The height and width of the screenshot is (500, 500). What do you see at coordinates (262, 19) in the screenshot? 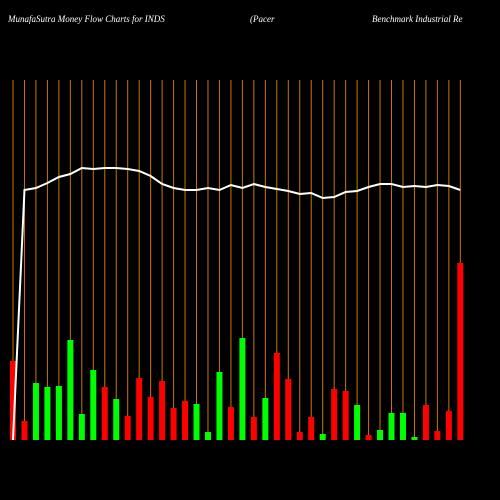
I see `chart-subtitle: (Pacer` at bounding box center [262, 19].